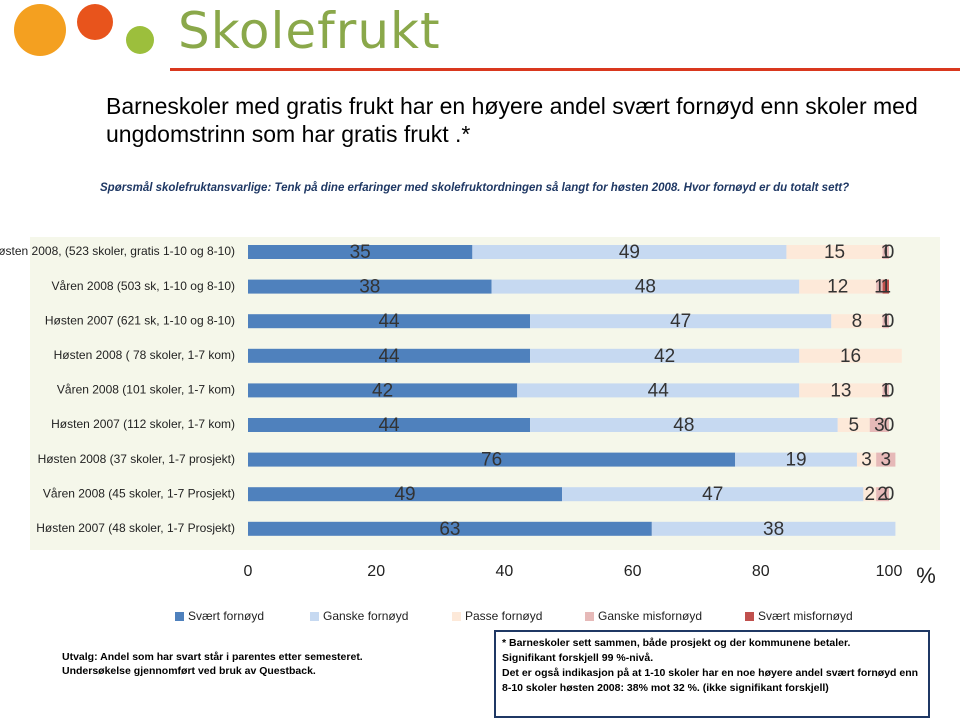  I want to click on value-label: 15, so click(834, 252).